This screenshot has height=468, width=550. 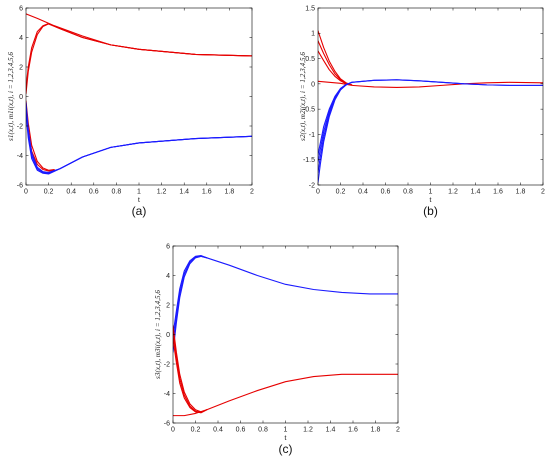 What do you see at coordinates (158, 334) in the screenshot?
I see `y-axis-label: s3(x,t), m3i(x,t), i = 1,2,3,4,5,6` at bounding box center [158, 334].